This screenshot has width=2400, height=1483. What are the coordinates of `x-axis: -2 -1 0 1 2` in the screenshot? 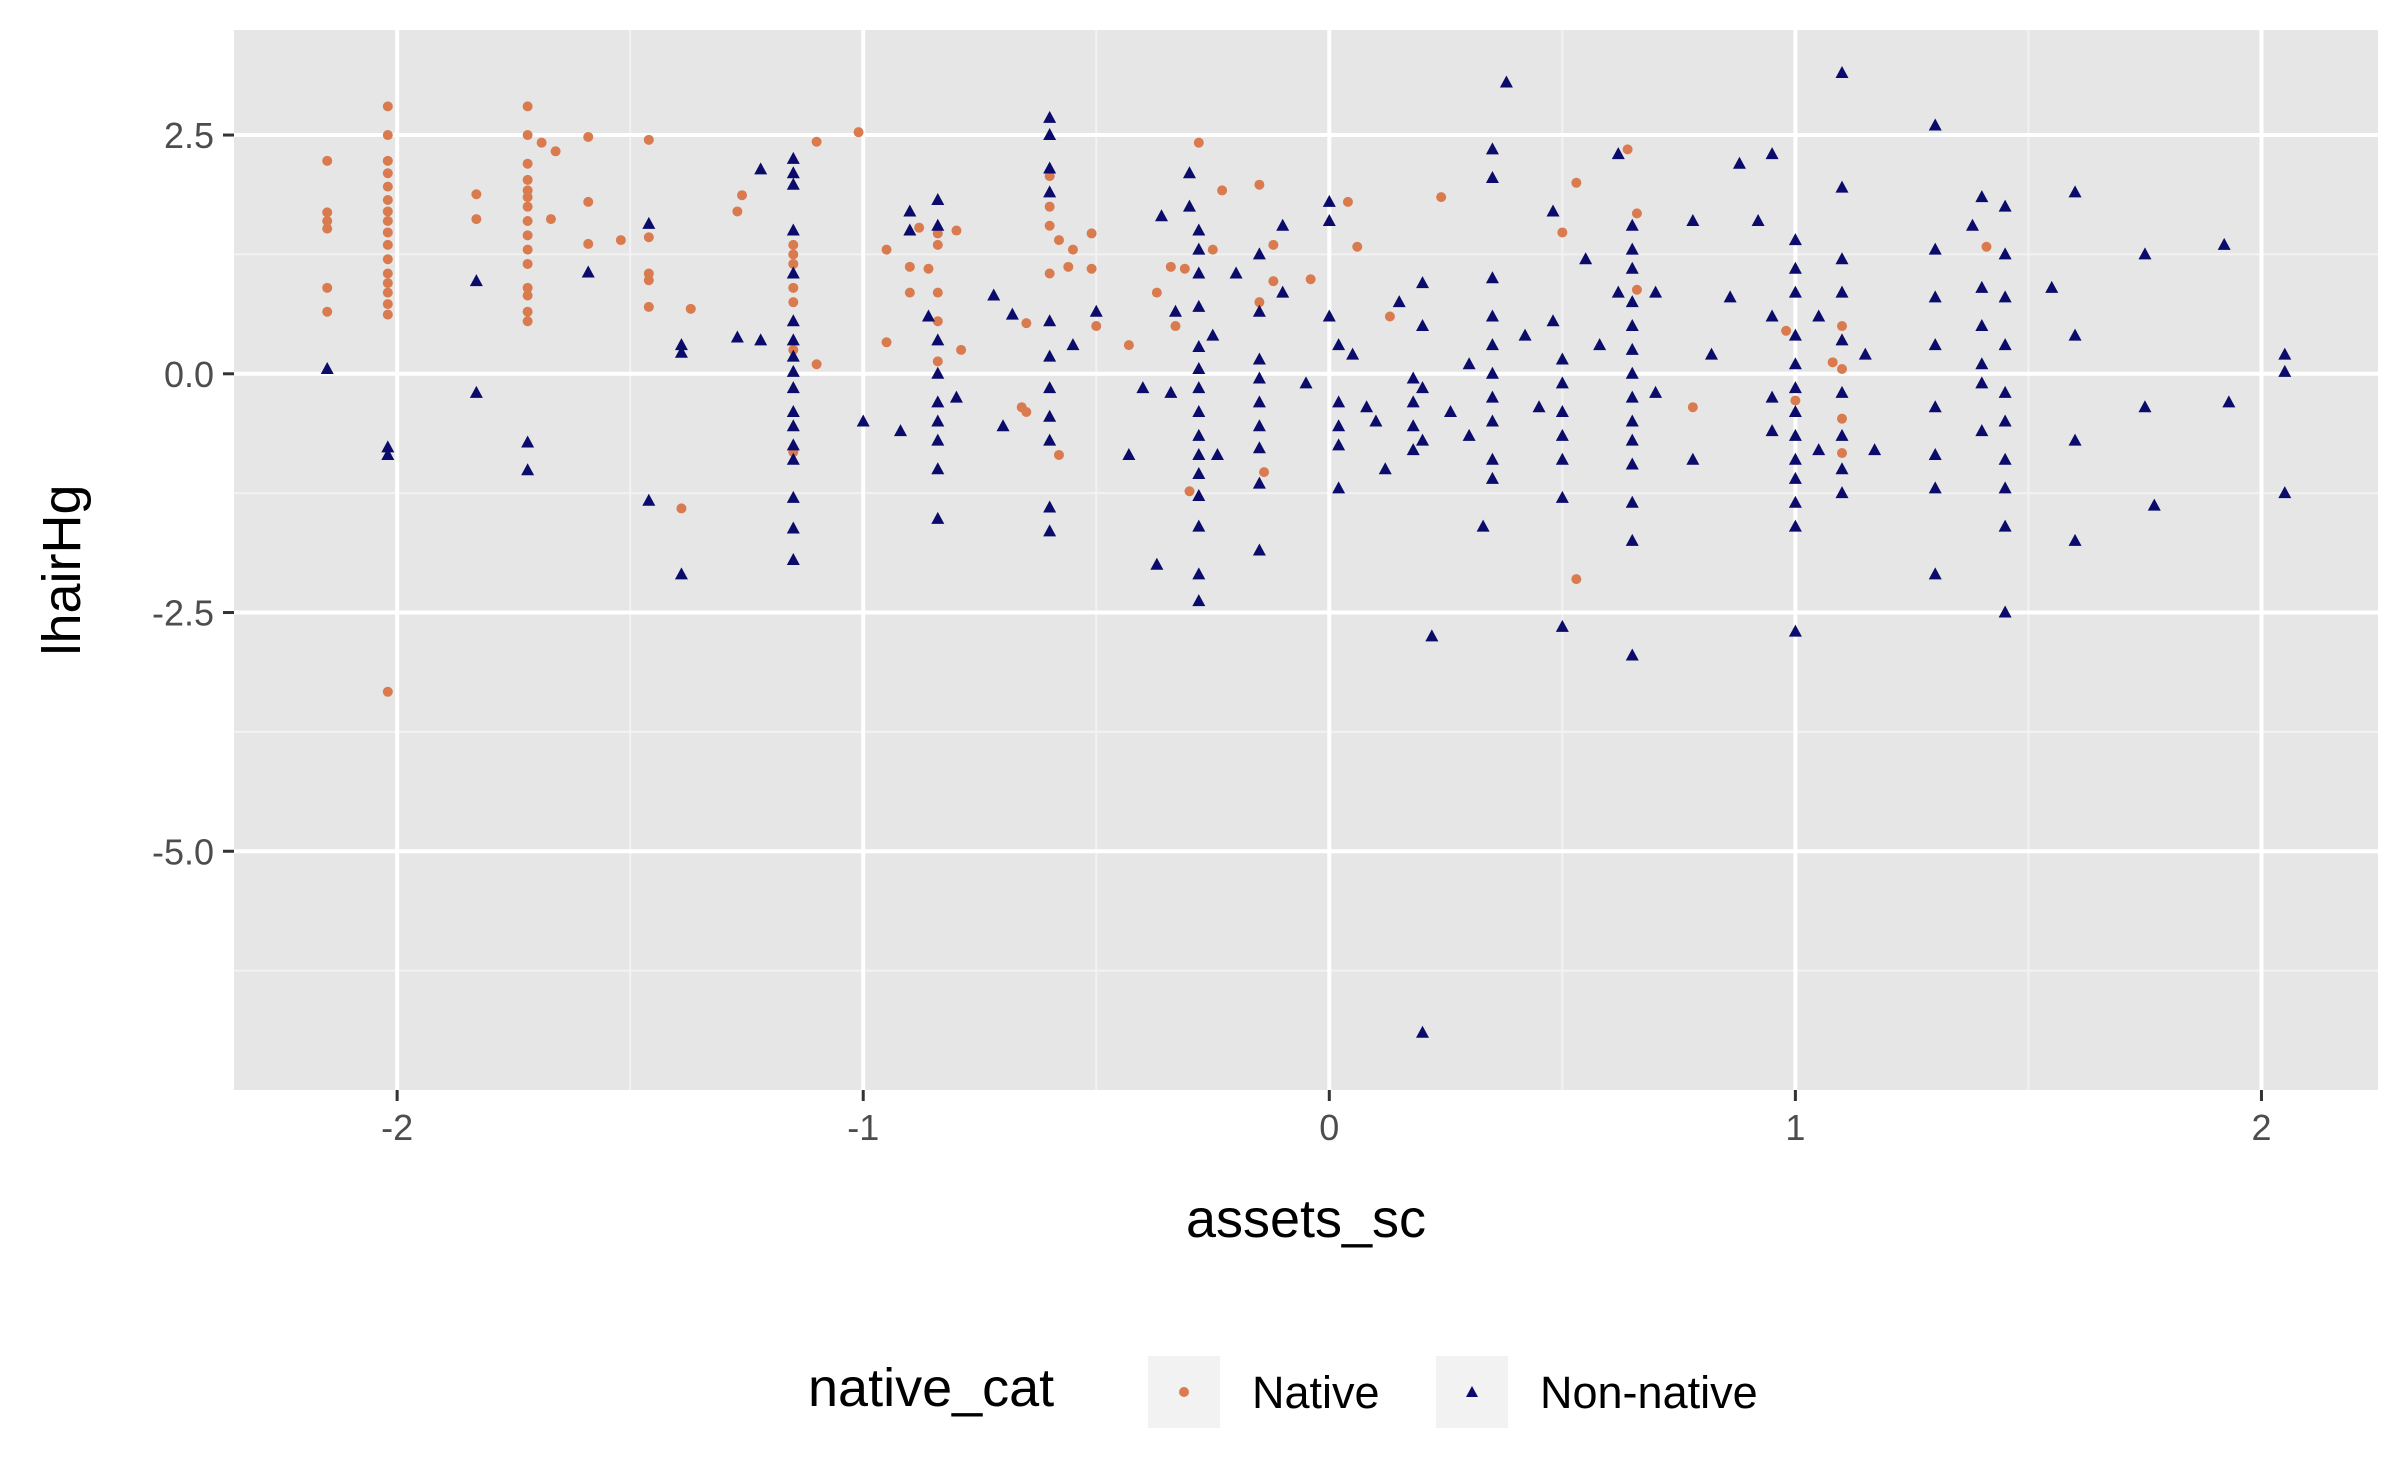 It's located at (1326, 1119).